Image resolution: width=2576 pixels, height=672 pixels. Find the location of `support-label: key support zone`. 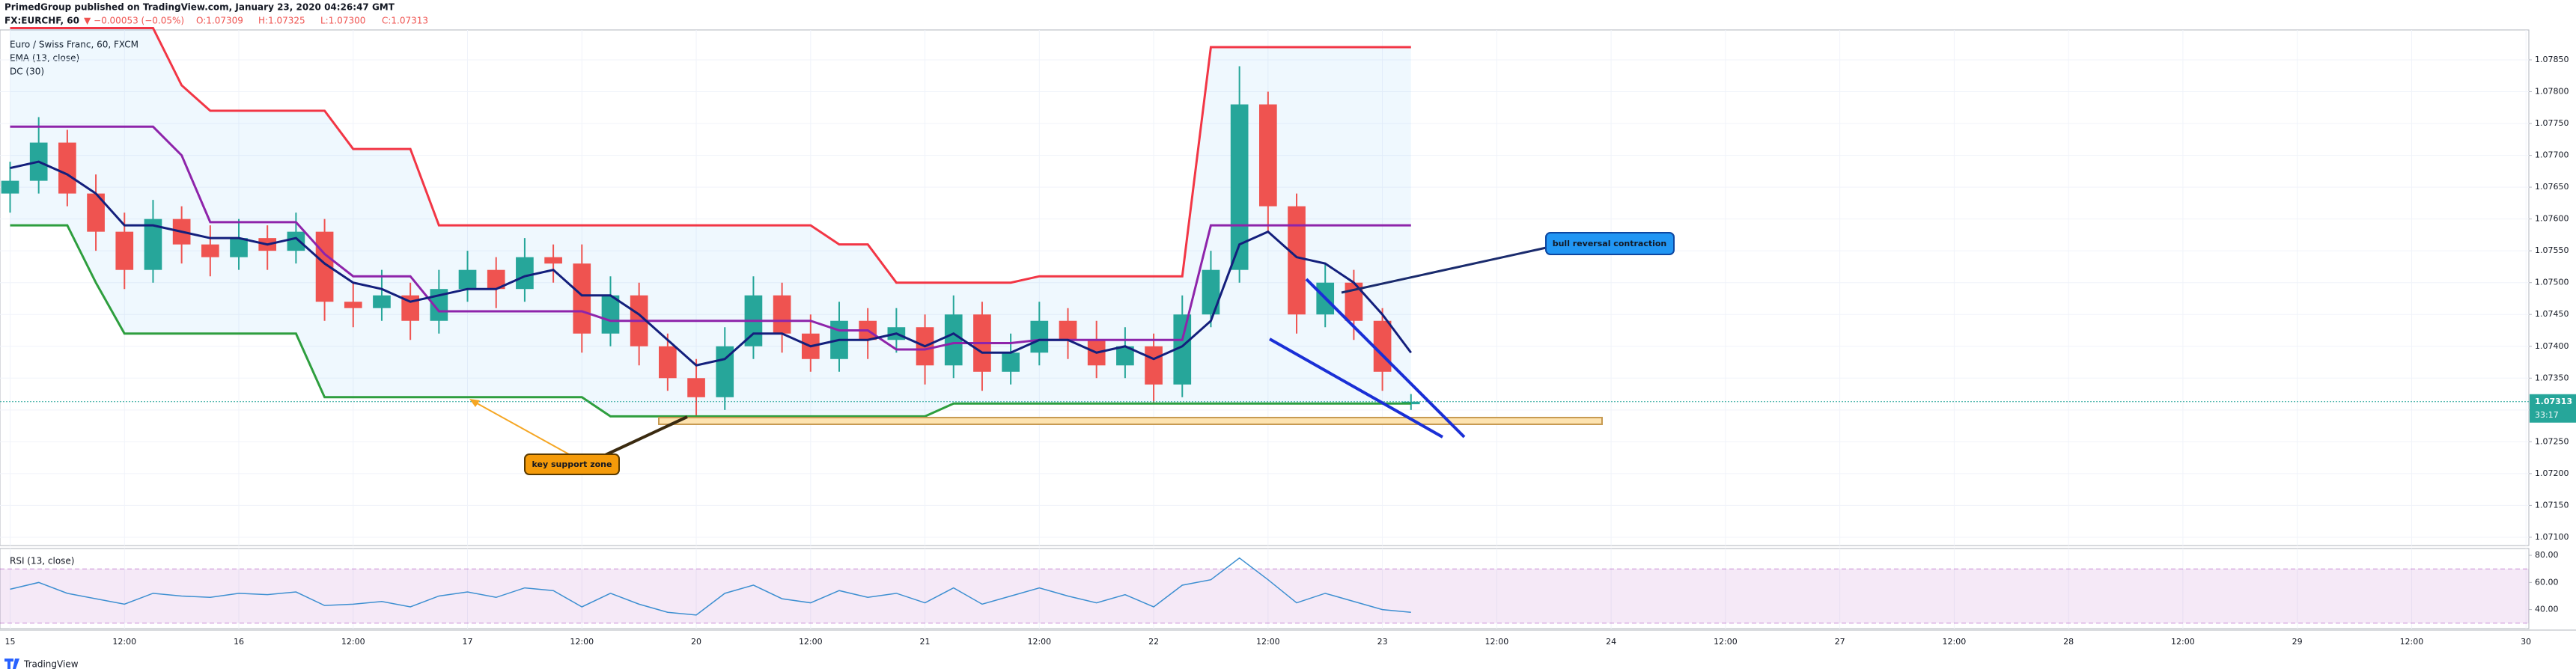

support-label: key support zone is located at coordinates (572, 464).